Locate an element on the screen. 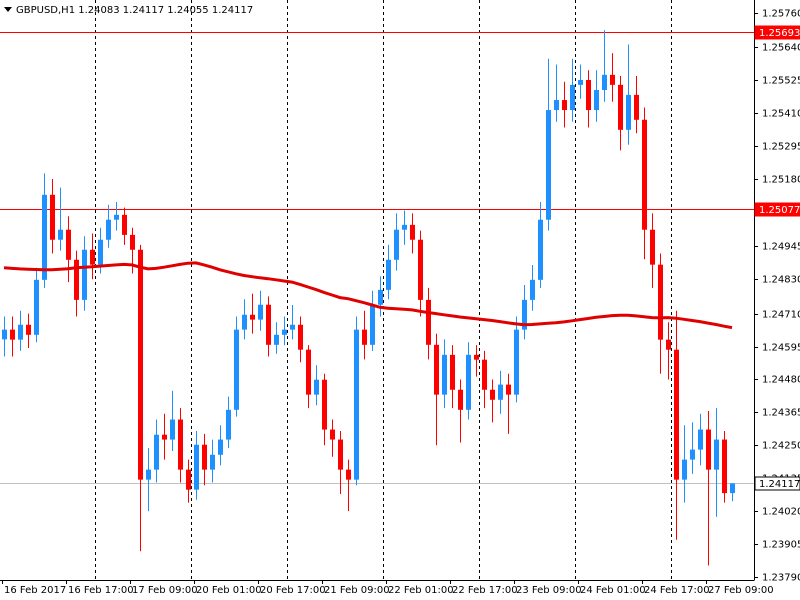  y-tick-label: 1.25410 is located at coordinates (781, 114).